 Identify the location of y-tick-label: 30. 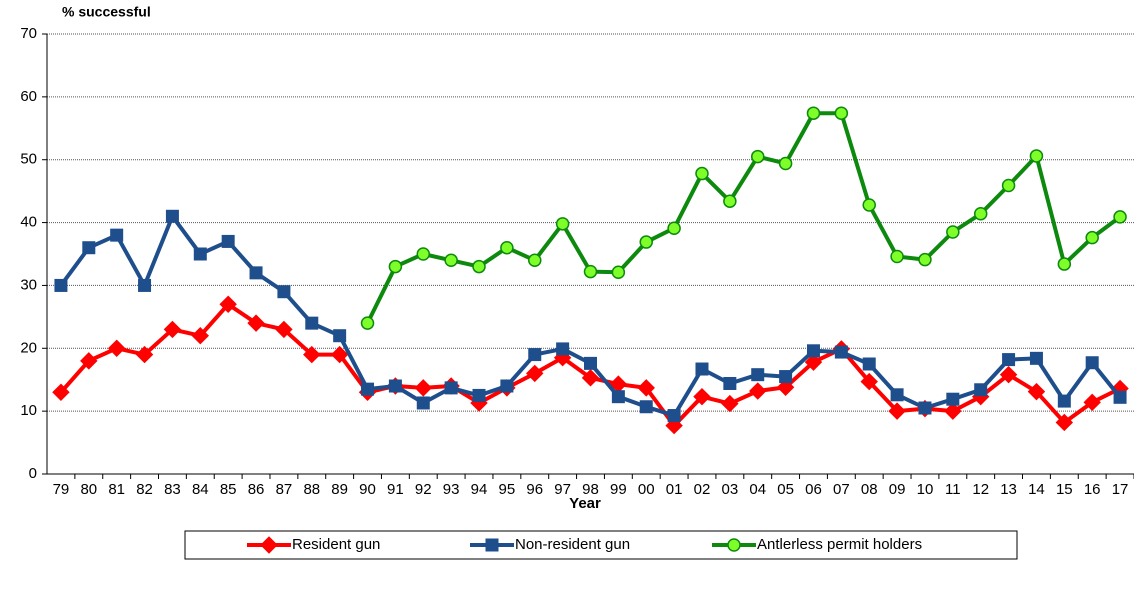
(28, 284).